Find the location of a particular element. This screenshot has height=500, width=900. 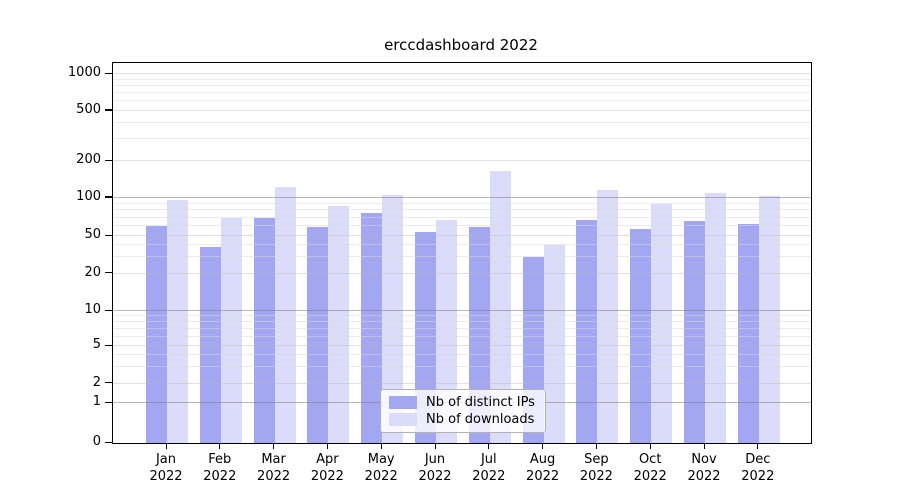

x-tick-label-oct: Oct 2022 is located at coordinates (650, 468).